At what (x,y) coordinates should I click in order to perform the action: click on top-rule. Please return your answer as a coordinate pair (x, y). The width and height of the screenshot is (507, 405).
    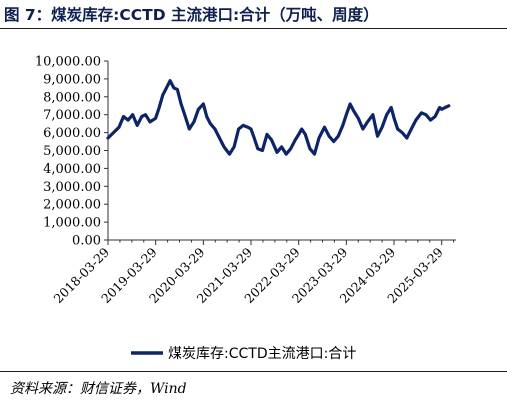
    Looking at the image, I should click on (253, 28).